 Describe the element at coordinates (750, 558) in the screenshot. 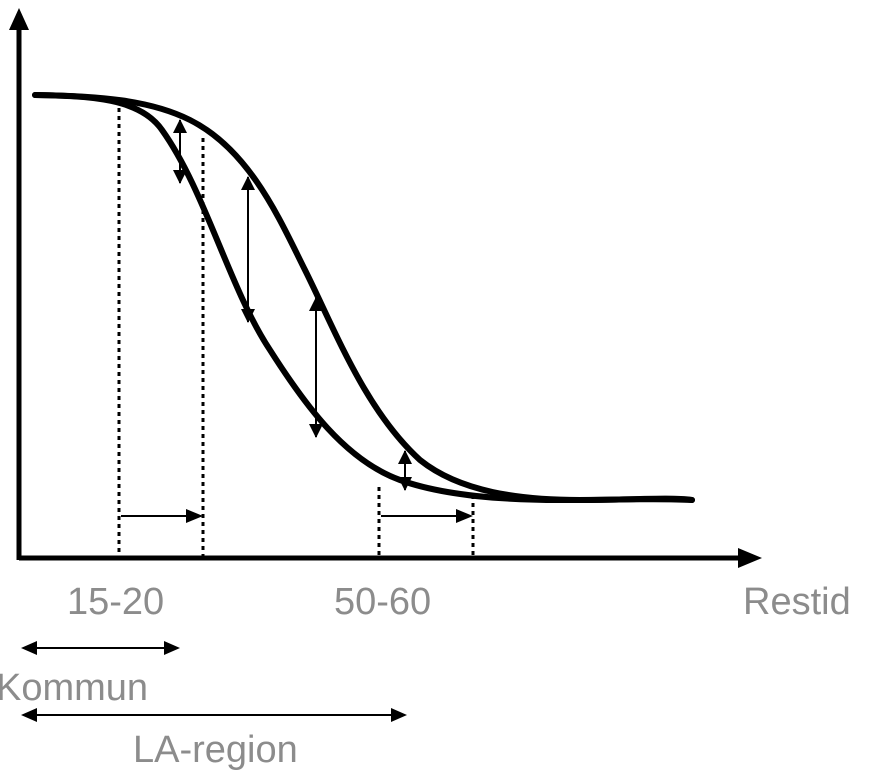

I see `x-axis-arrowhead` at that location.